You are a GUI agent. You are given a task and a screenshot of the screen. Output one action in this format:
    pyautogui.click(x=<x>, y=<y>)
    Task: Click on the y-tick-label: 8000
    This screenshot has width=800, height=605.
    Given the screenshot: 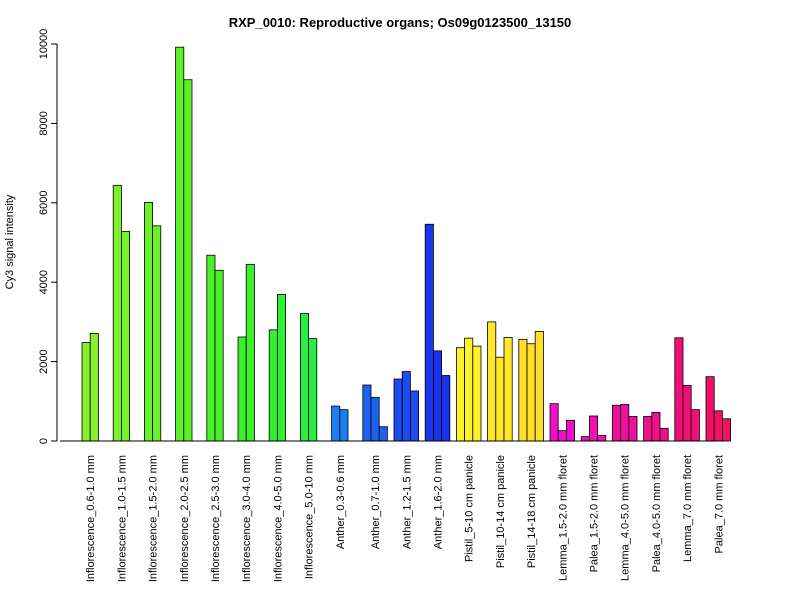 What is the action you would take?
    pyautogui.click(x=44, y=123)
    